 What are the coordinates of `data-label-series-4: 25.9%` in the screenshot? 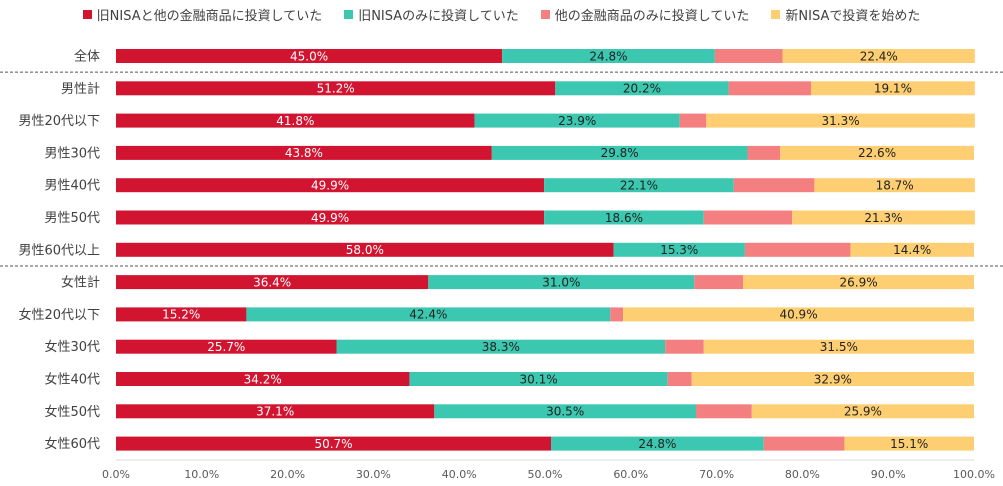 It's located at (863, 412).